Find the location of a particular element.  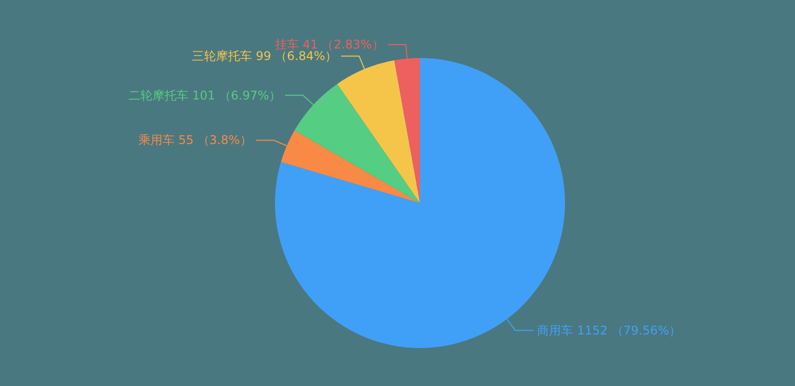

slice-label: 三轮摩托车 99 （6.84%） is located at coordinates (265, 56).